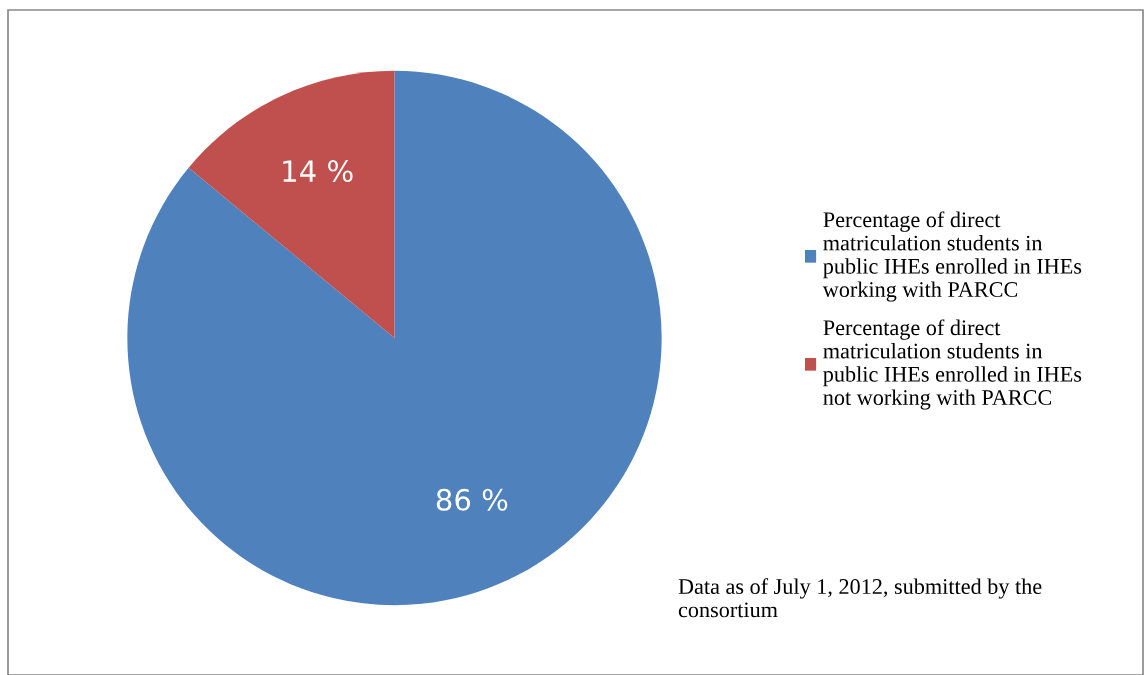 This screenshot has height=675, width=1145. What do you see at coordinates (952, 256) in the screenshot?
I see `legend-label: Percentage of direct matriculation students in public IHEs enrolled in IHEs working with PARCC` at bounding box center [952, 256].